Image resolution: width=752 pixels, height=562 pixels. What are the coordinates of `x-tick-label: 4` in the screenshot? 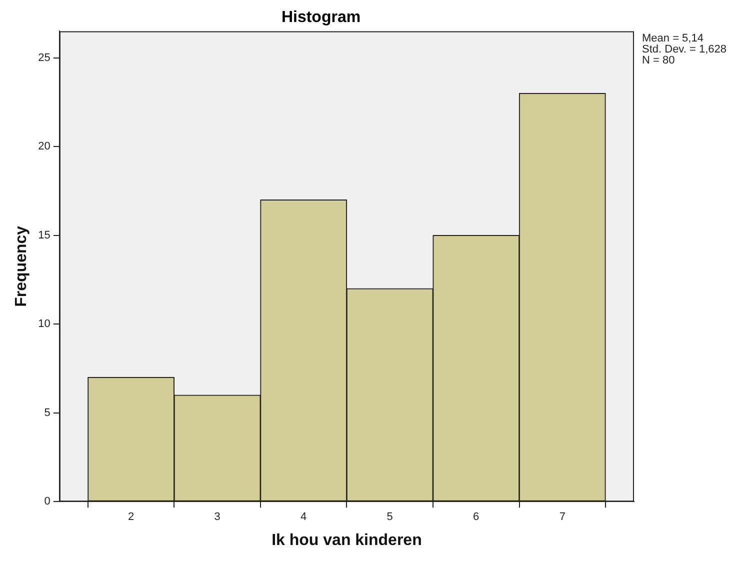 It's located at (303, 517).